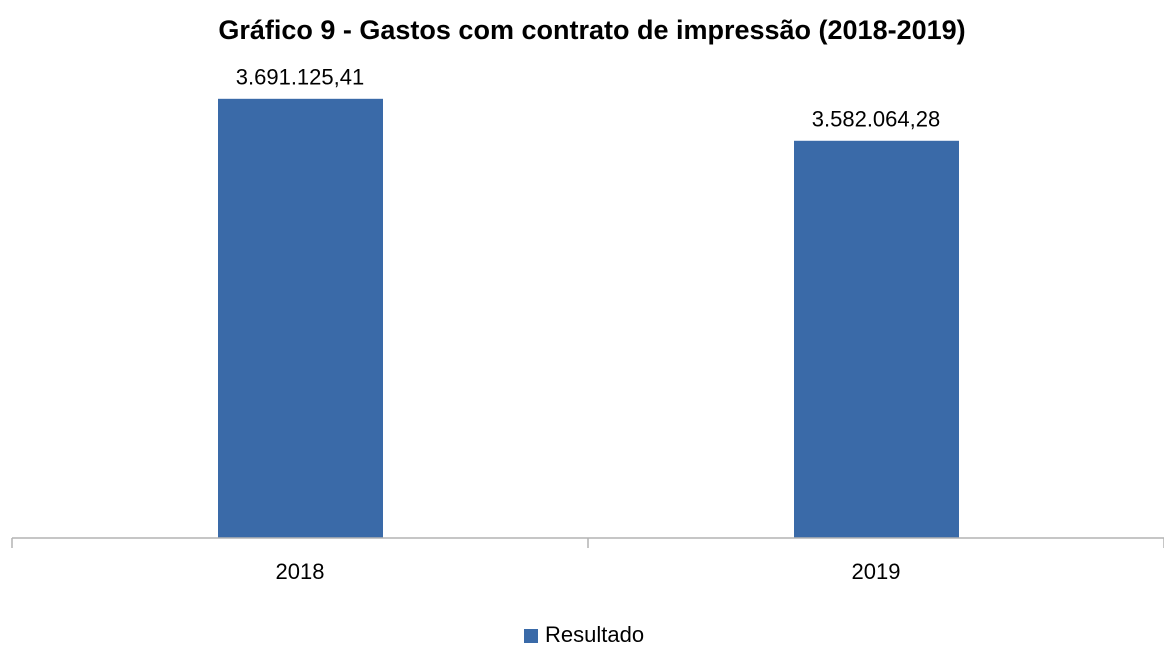  Describe the element at coordinates (531, 636) in the screenshot. I see `legend-swatch` at that location.